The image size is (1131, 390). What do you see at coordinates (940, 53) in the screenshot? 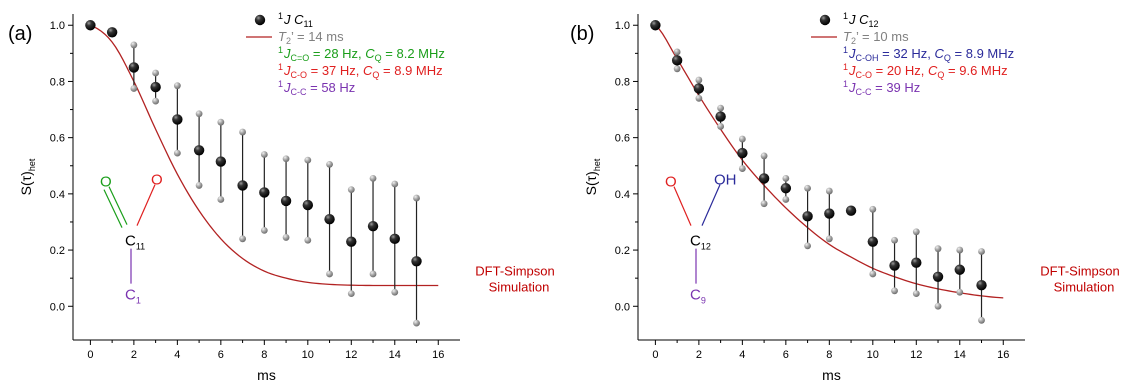
I see `legend-cq-symbol: C` at bounding box center [940, 53].